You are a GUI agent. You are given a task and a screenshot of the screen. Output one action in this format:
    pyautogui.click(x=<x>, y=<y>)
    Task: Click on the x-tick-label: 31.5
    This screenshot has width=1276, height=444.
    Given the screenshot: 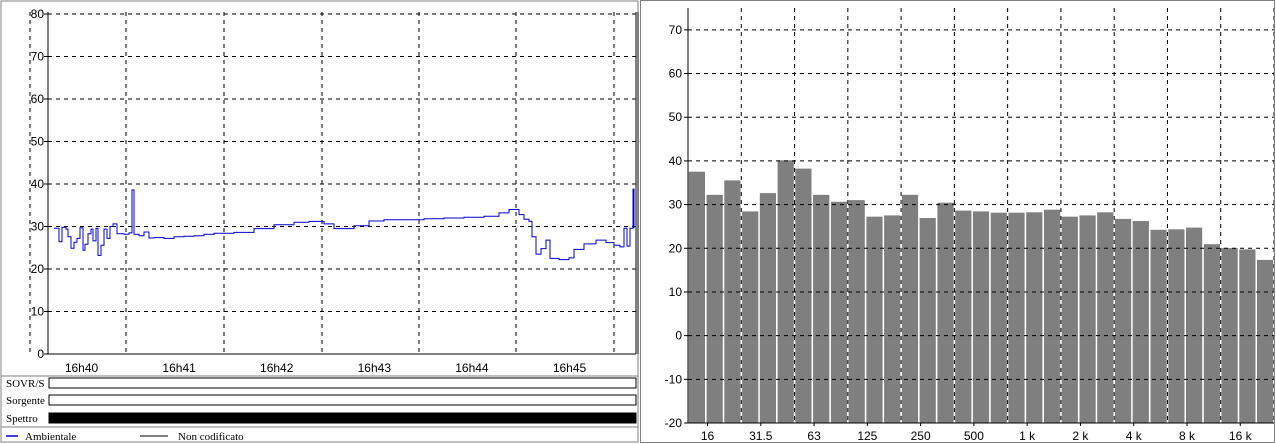 What is the action you would take?
    pyautogui.click(x=761, y=436)
    